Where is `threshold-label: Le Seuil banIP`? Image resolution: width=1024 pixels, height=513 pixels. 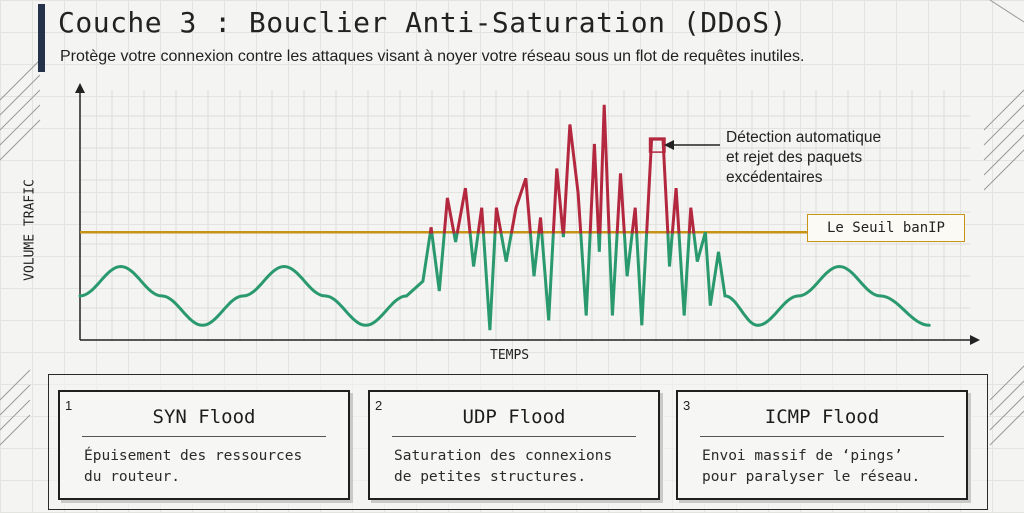
threshold-label: Le Seuil banIP is located at coordinates (886, 228).